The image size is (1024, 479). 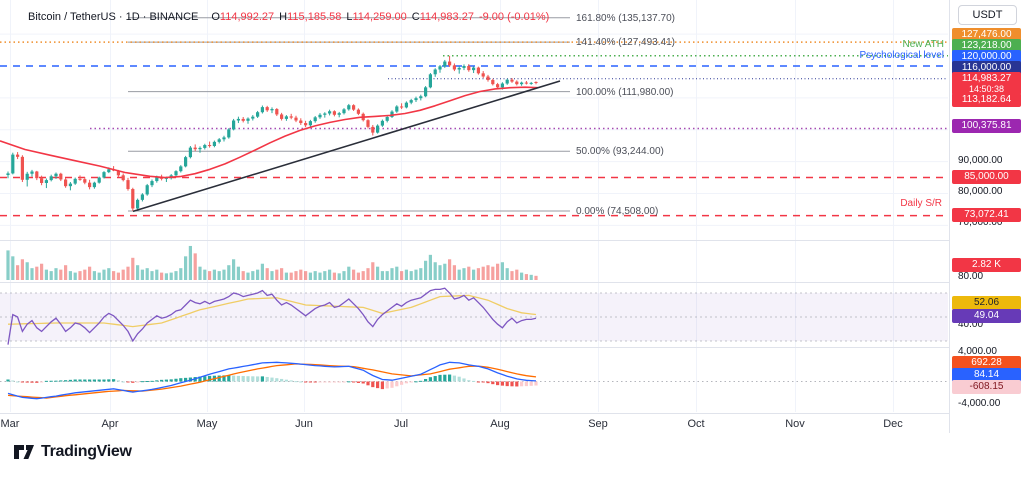 I want to click on month-label: Nov, so click(x=795, y=424).